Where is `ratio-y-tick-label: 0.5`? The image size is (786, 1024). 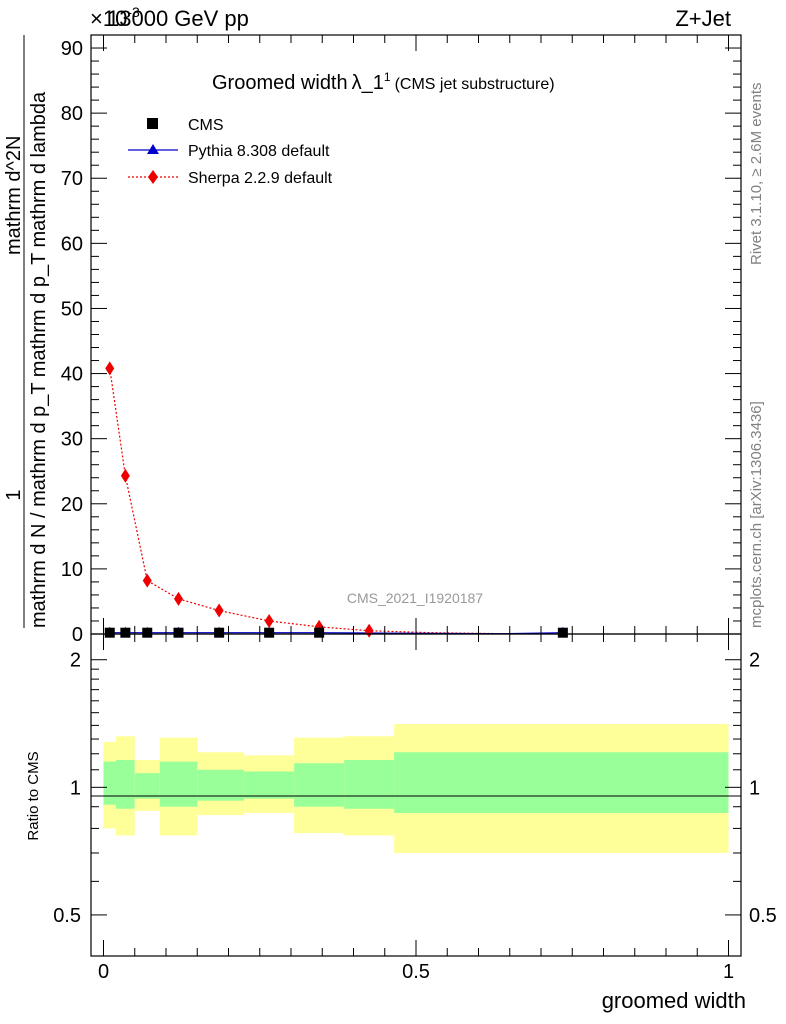
ratio-y-tick-label: 0.5 is located at coordinates (67, 916).